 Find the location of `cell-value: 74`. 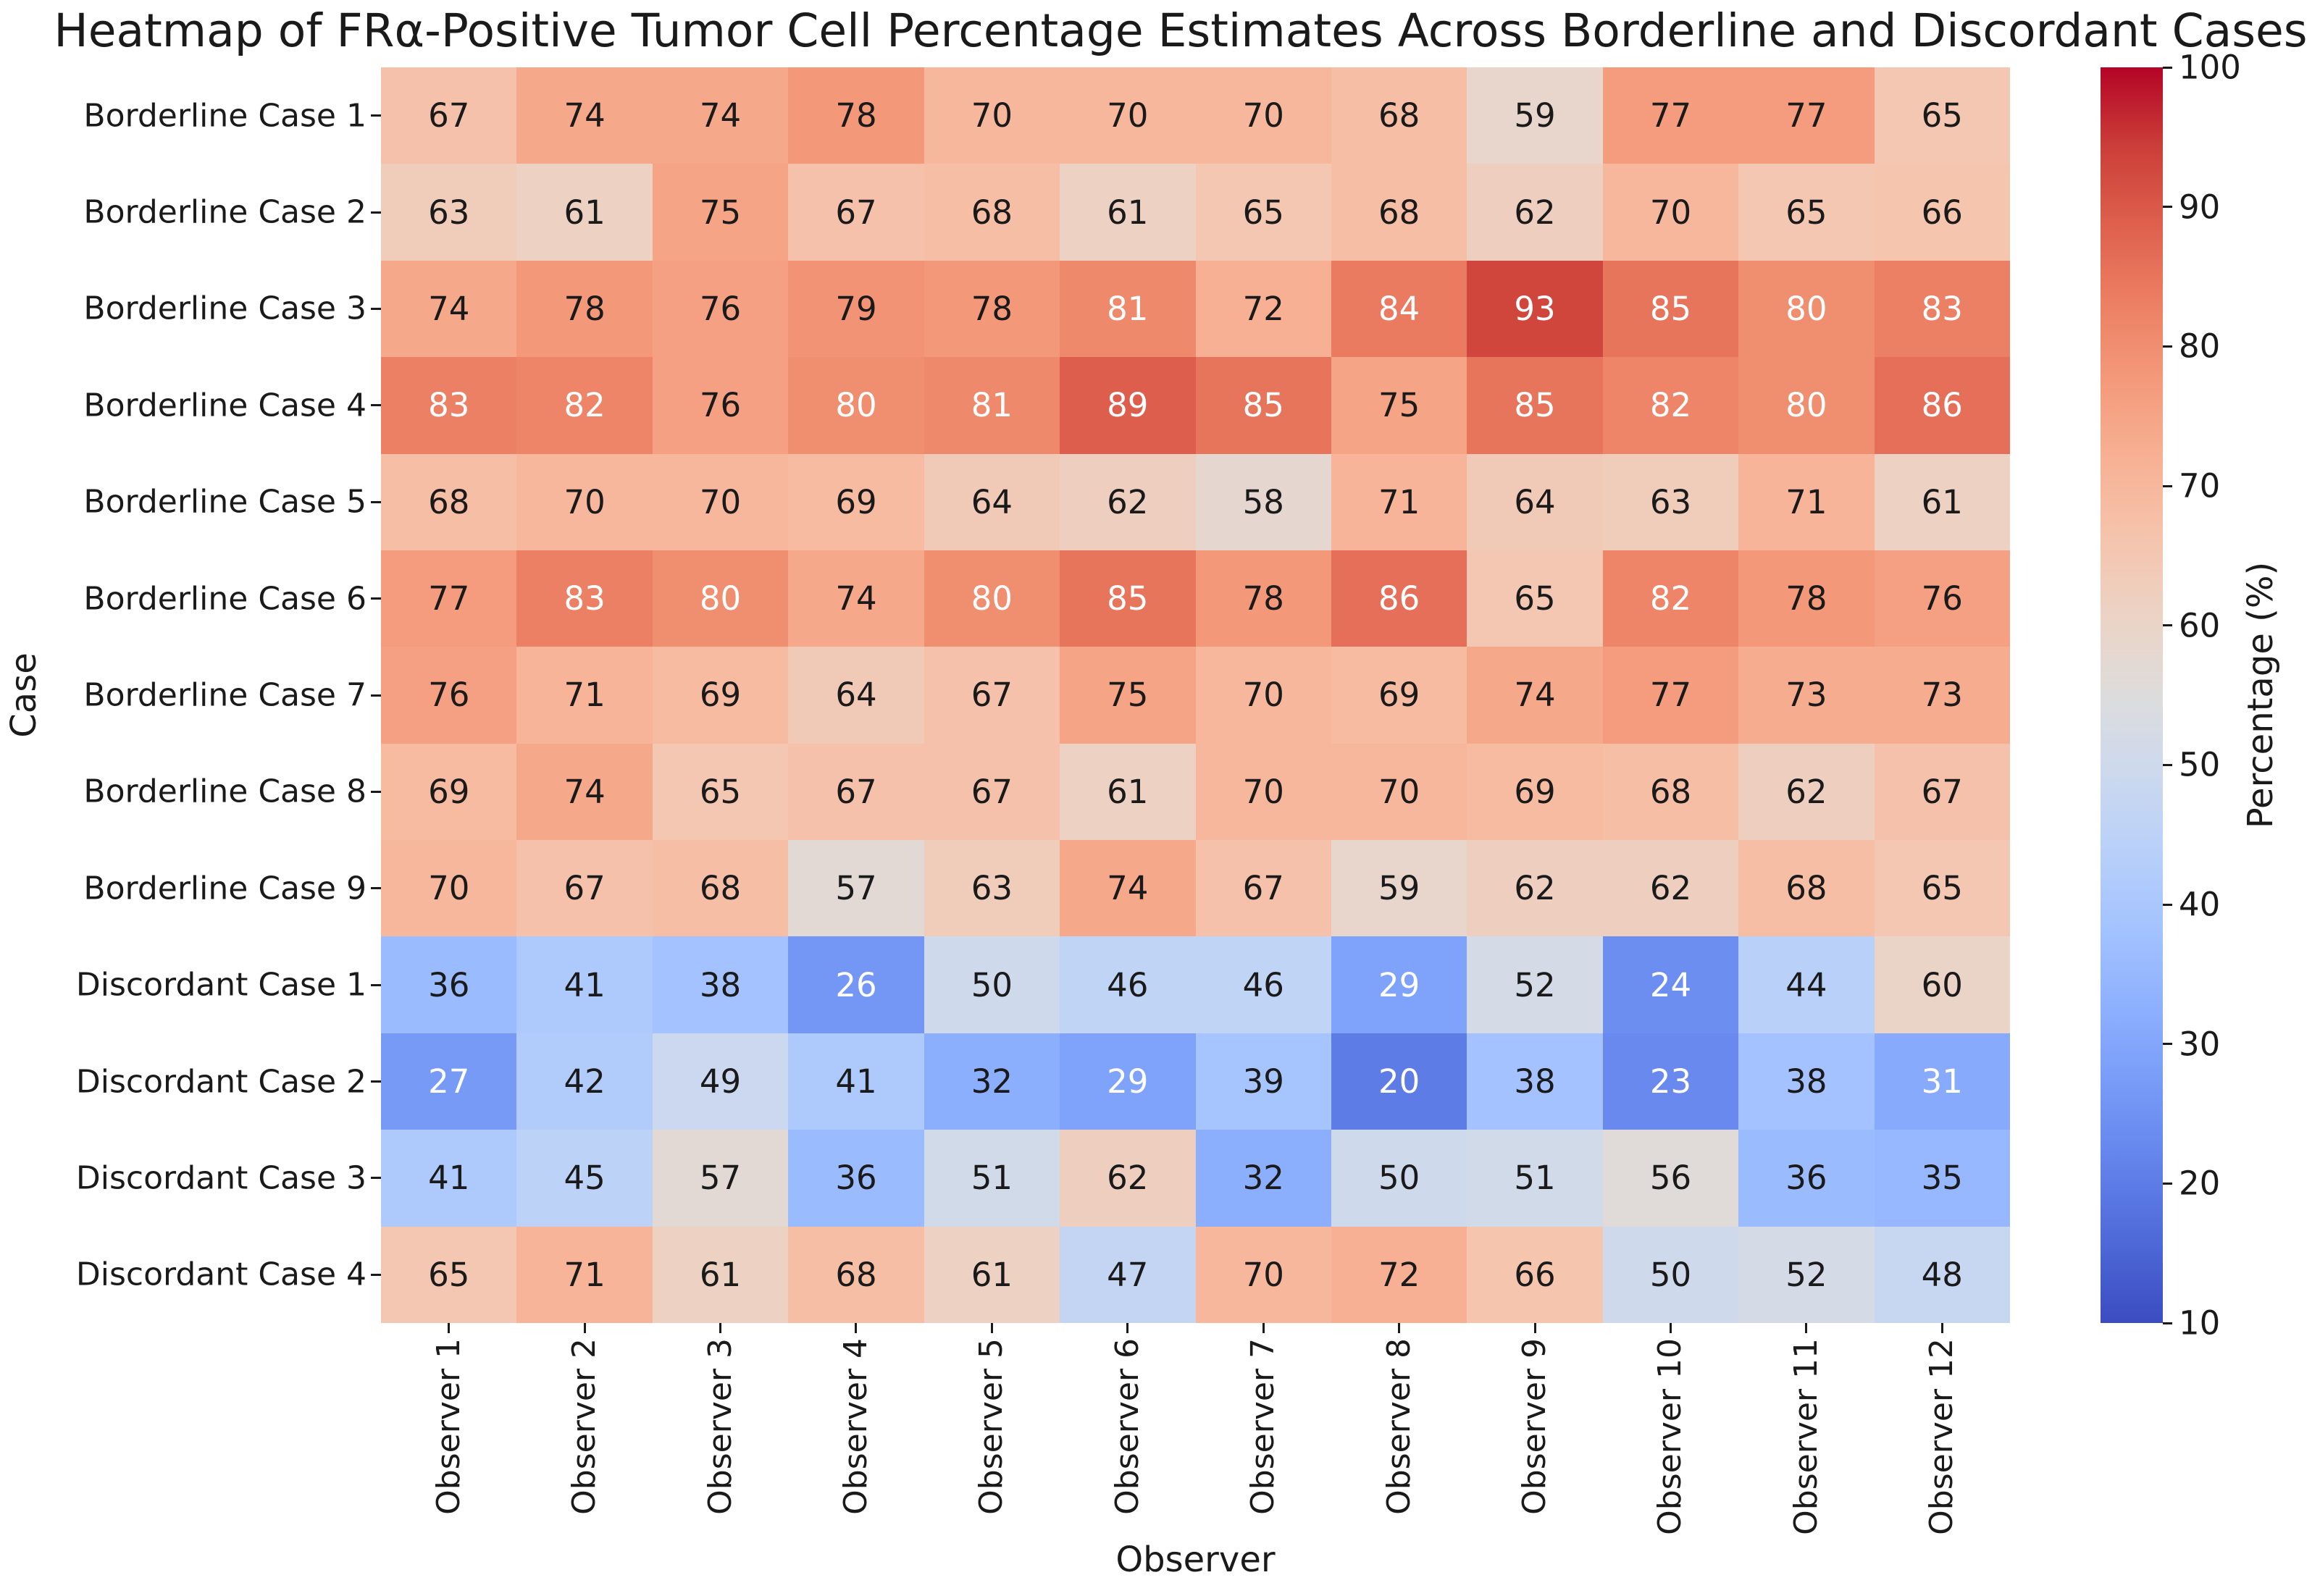

cell-value: 74 is located at coordinates (856, 598).